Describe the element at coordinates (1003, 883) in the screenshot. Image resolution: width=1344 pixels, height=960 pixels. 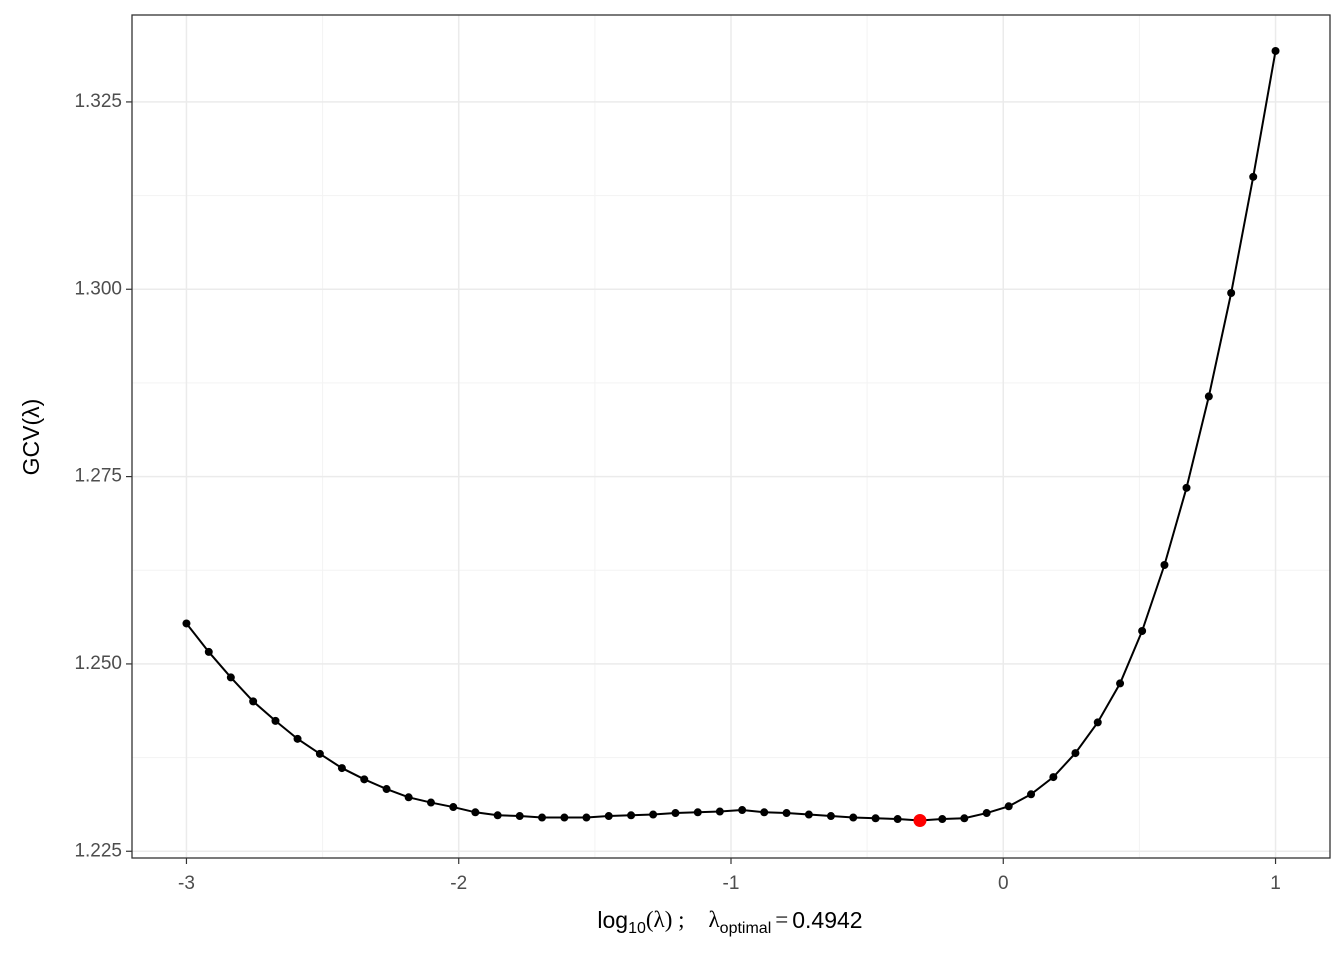
I see `x-tick-label: 0` at that location.